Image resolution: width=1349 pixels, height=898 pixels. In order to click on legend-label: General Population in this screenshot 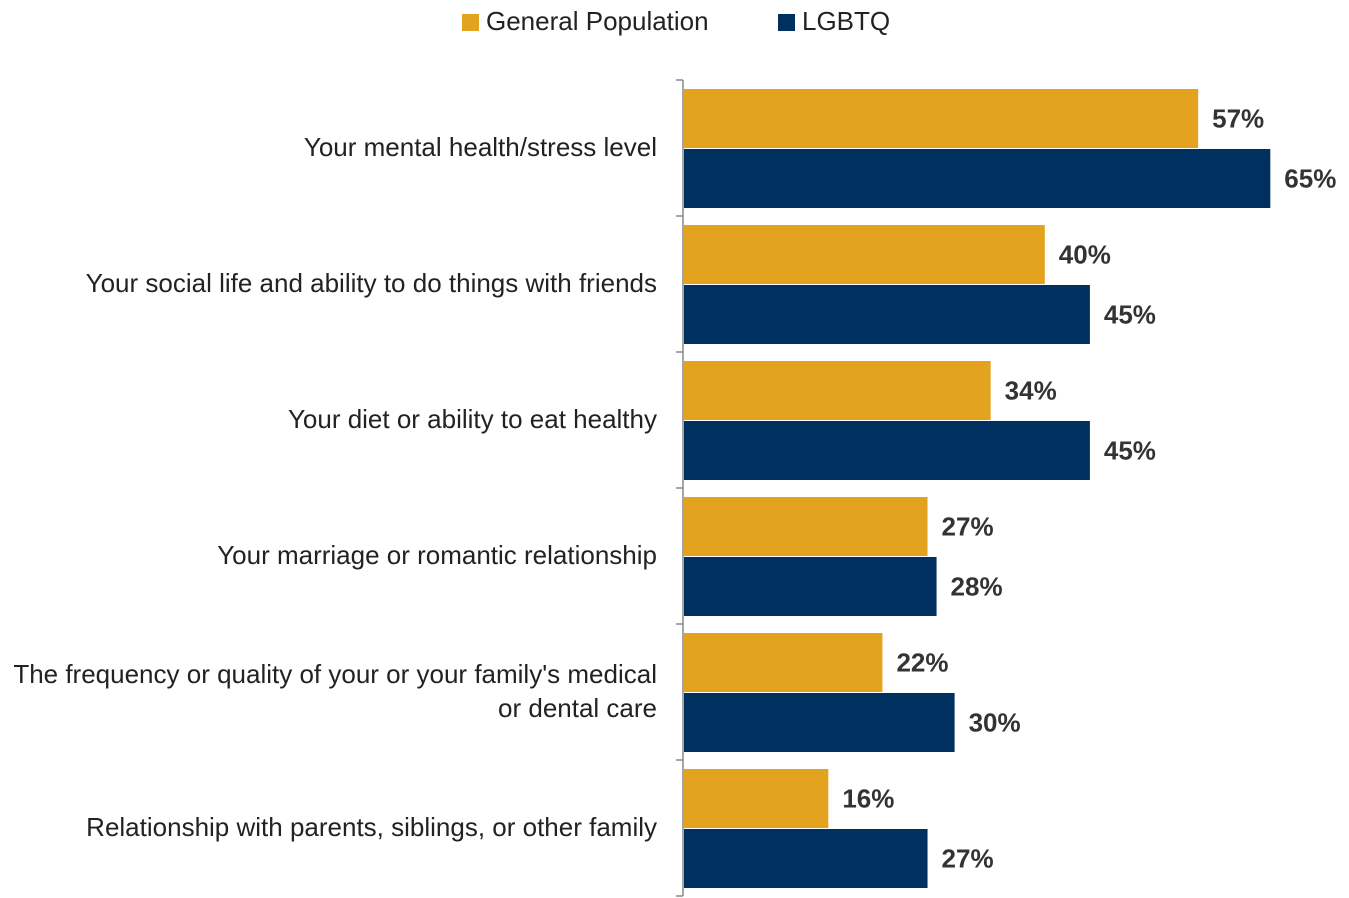, I will do `click(597, 21)`.